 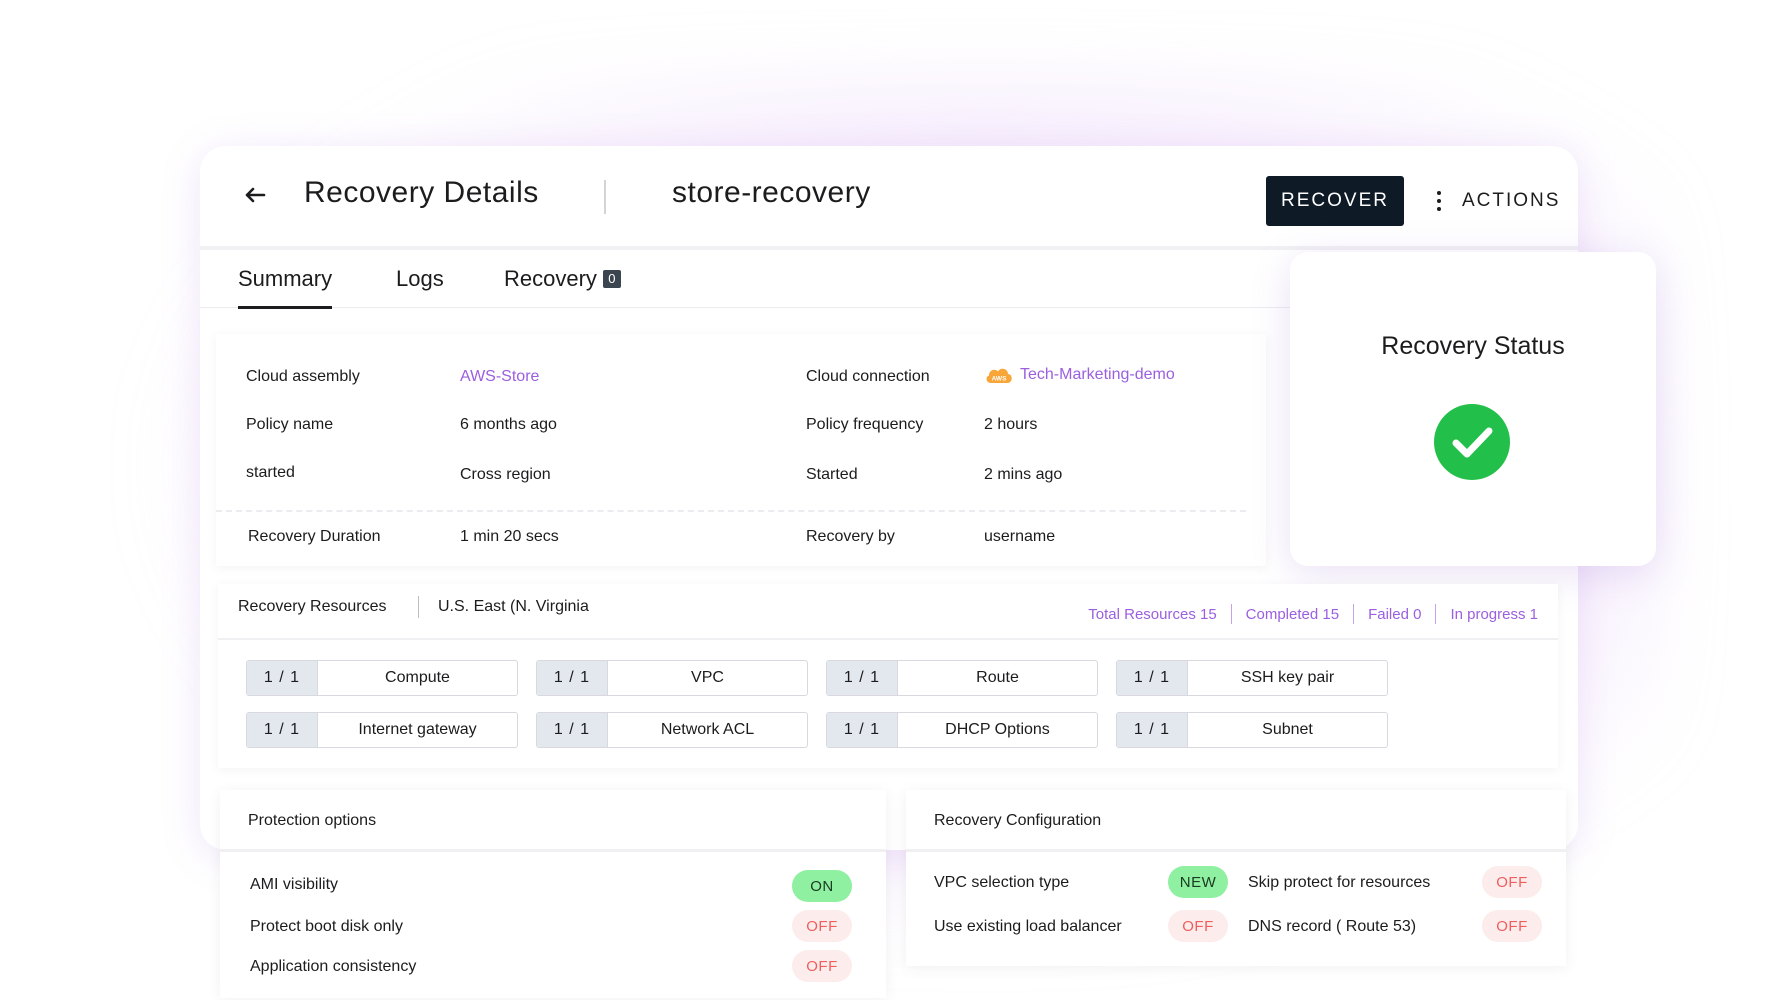 I want to click on policy-frequency-value: 2 hours, so click(x=1011, y=424).